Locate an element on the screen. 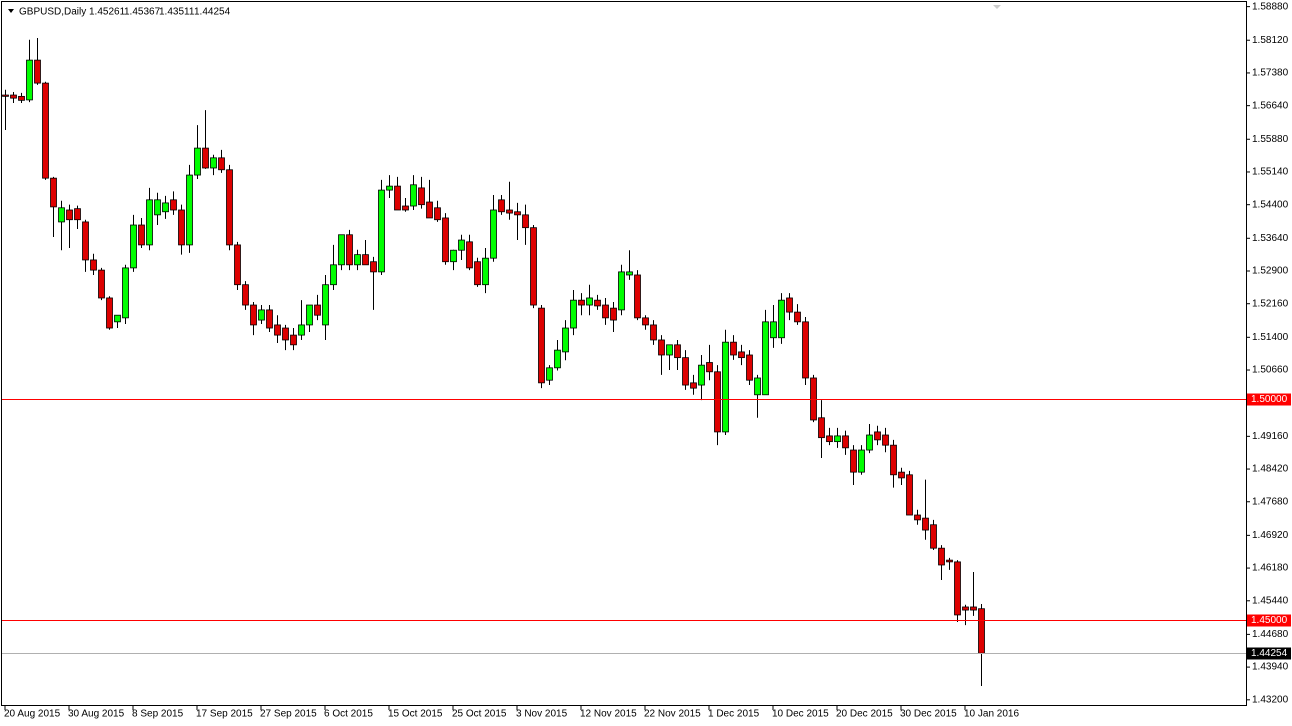 The image size is (1292, 726). y-tick-label: 1.50660 is located at coordinates (1270, 370).